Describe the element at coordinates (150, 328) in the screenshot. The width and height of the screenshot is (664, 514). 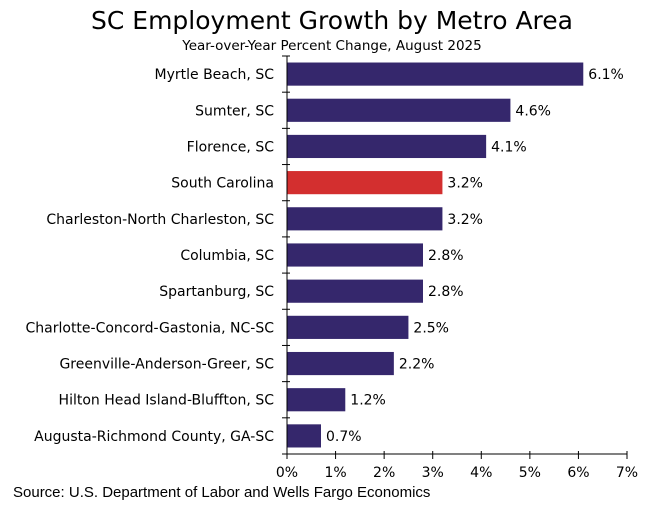
I see `category-label: Charlotte-Concord-Gastonia, NC-SC` at that location.